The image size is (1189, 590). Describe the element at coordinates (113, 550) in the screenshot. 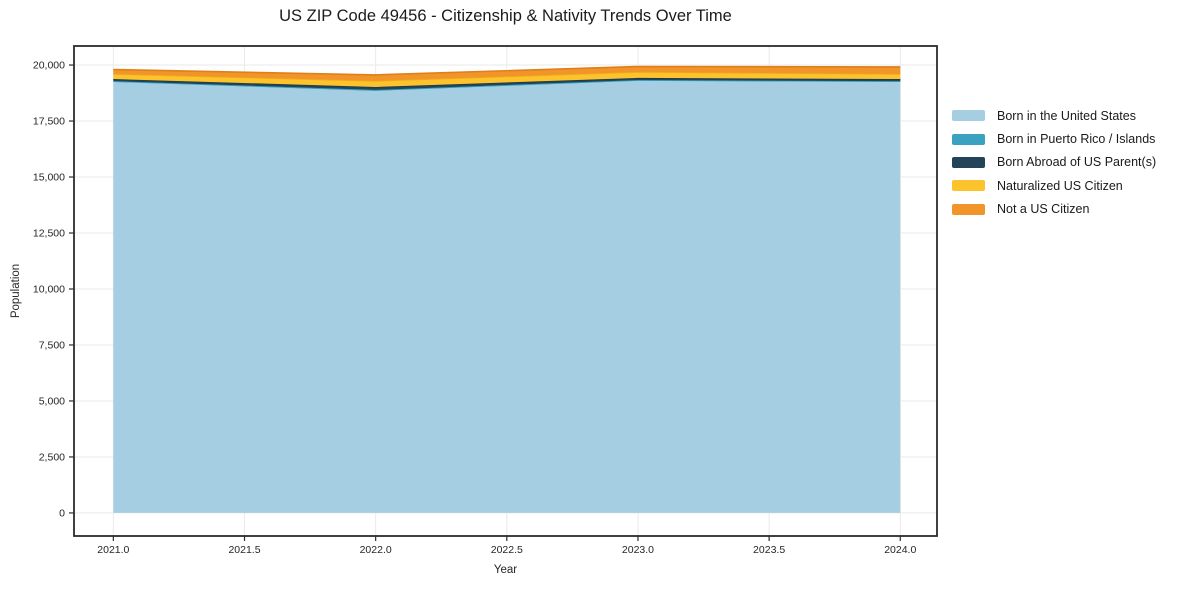

I see `x-tick-label: 2021.0` at that location.